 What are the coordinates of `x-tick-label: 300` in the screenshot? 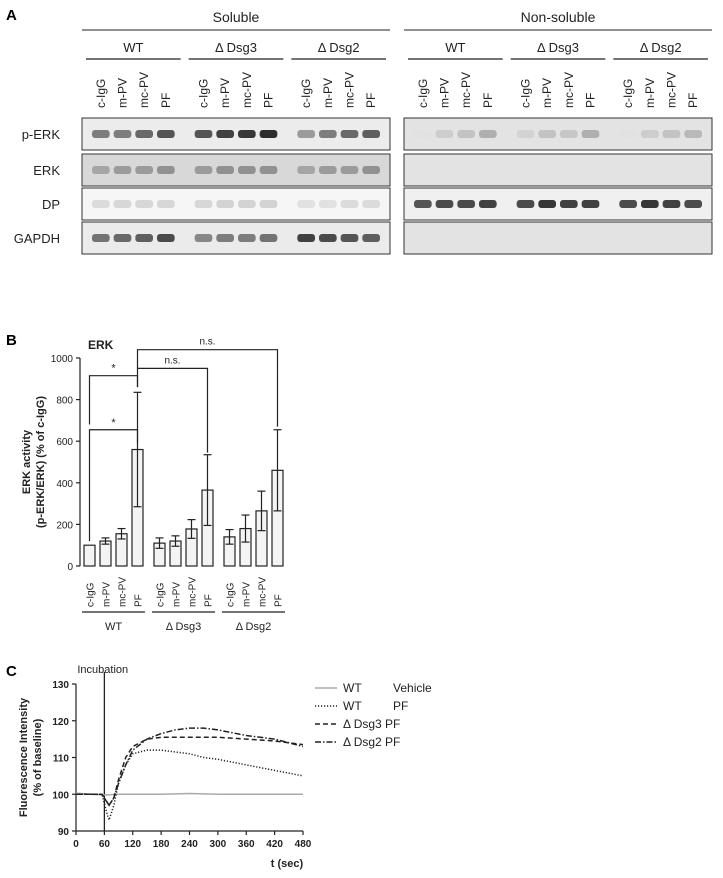 It's located at (218, 844).